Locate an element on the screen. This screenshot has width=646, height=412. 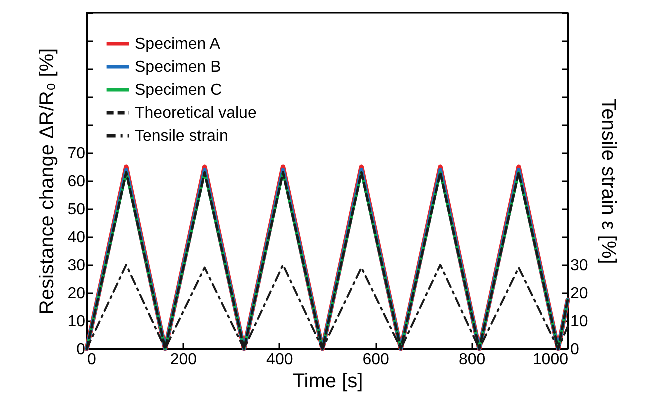
x-tick-label: 800 is located at coordinates (472, 360).